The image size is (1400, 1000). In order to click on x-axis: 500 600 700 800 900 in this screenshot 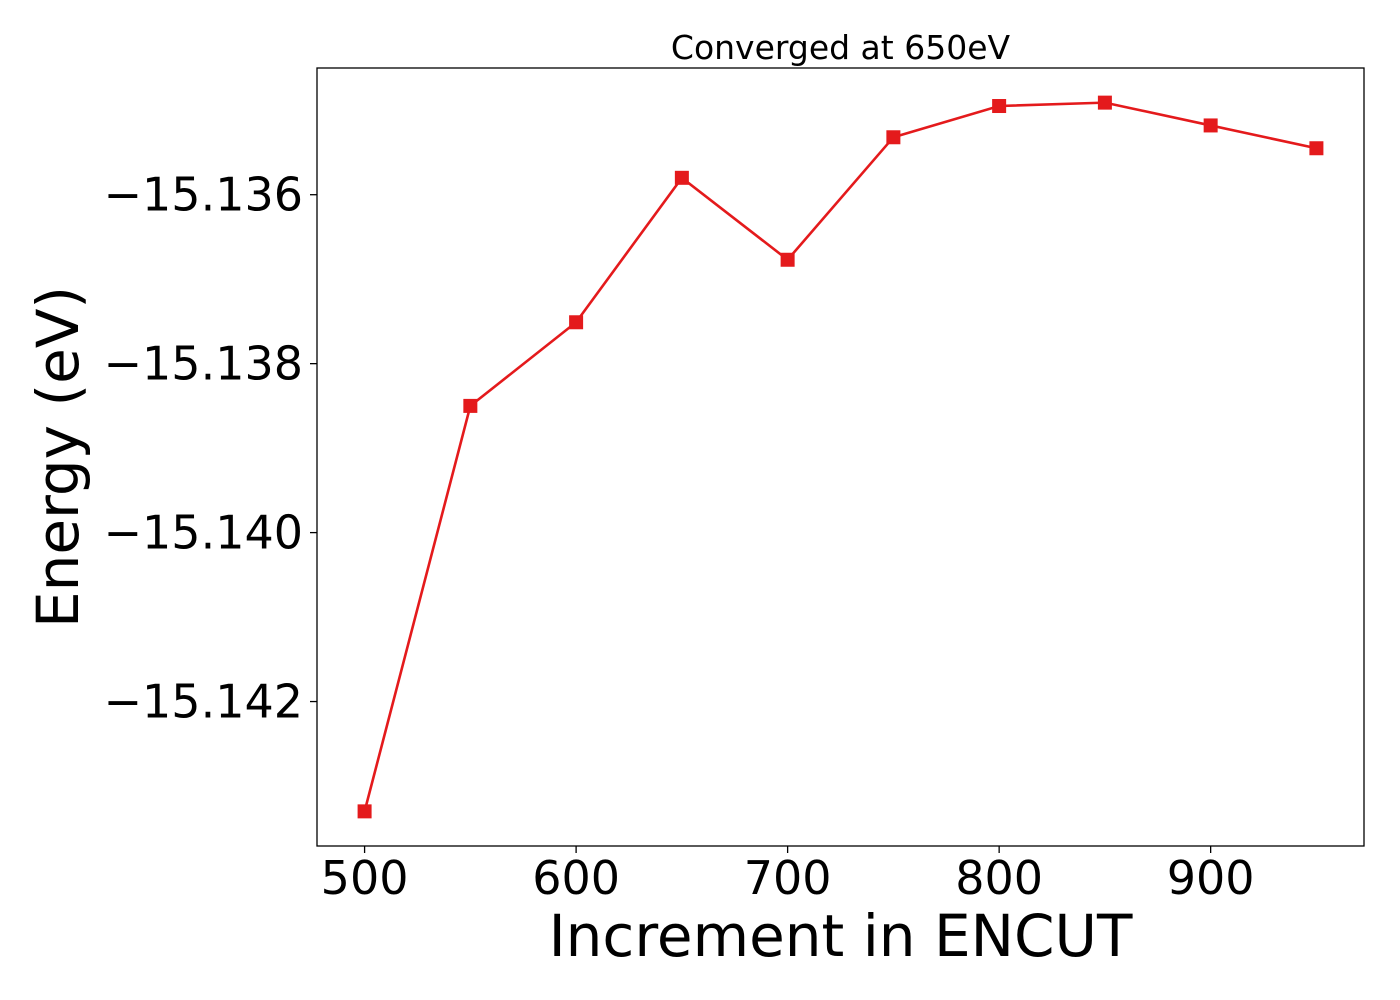, I will do `click(788, 875)`.